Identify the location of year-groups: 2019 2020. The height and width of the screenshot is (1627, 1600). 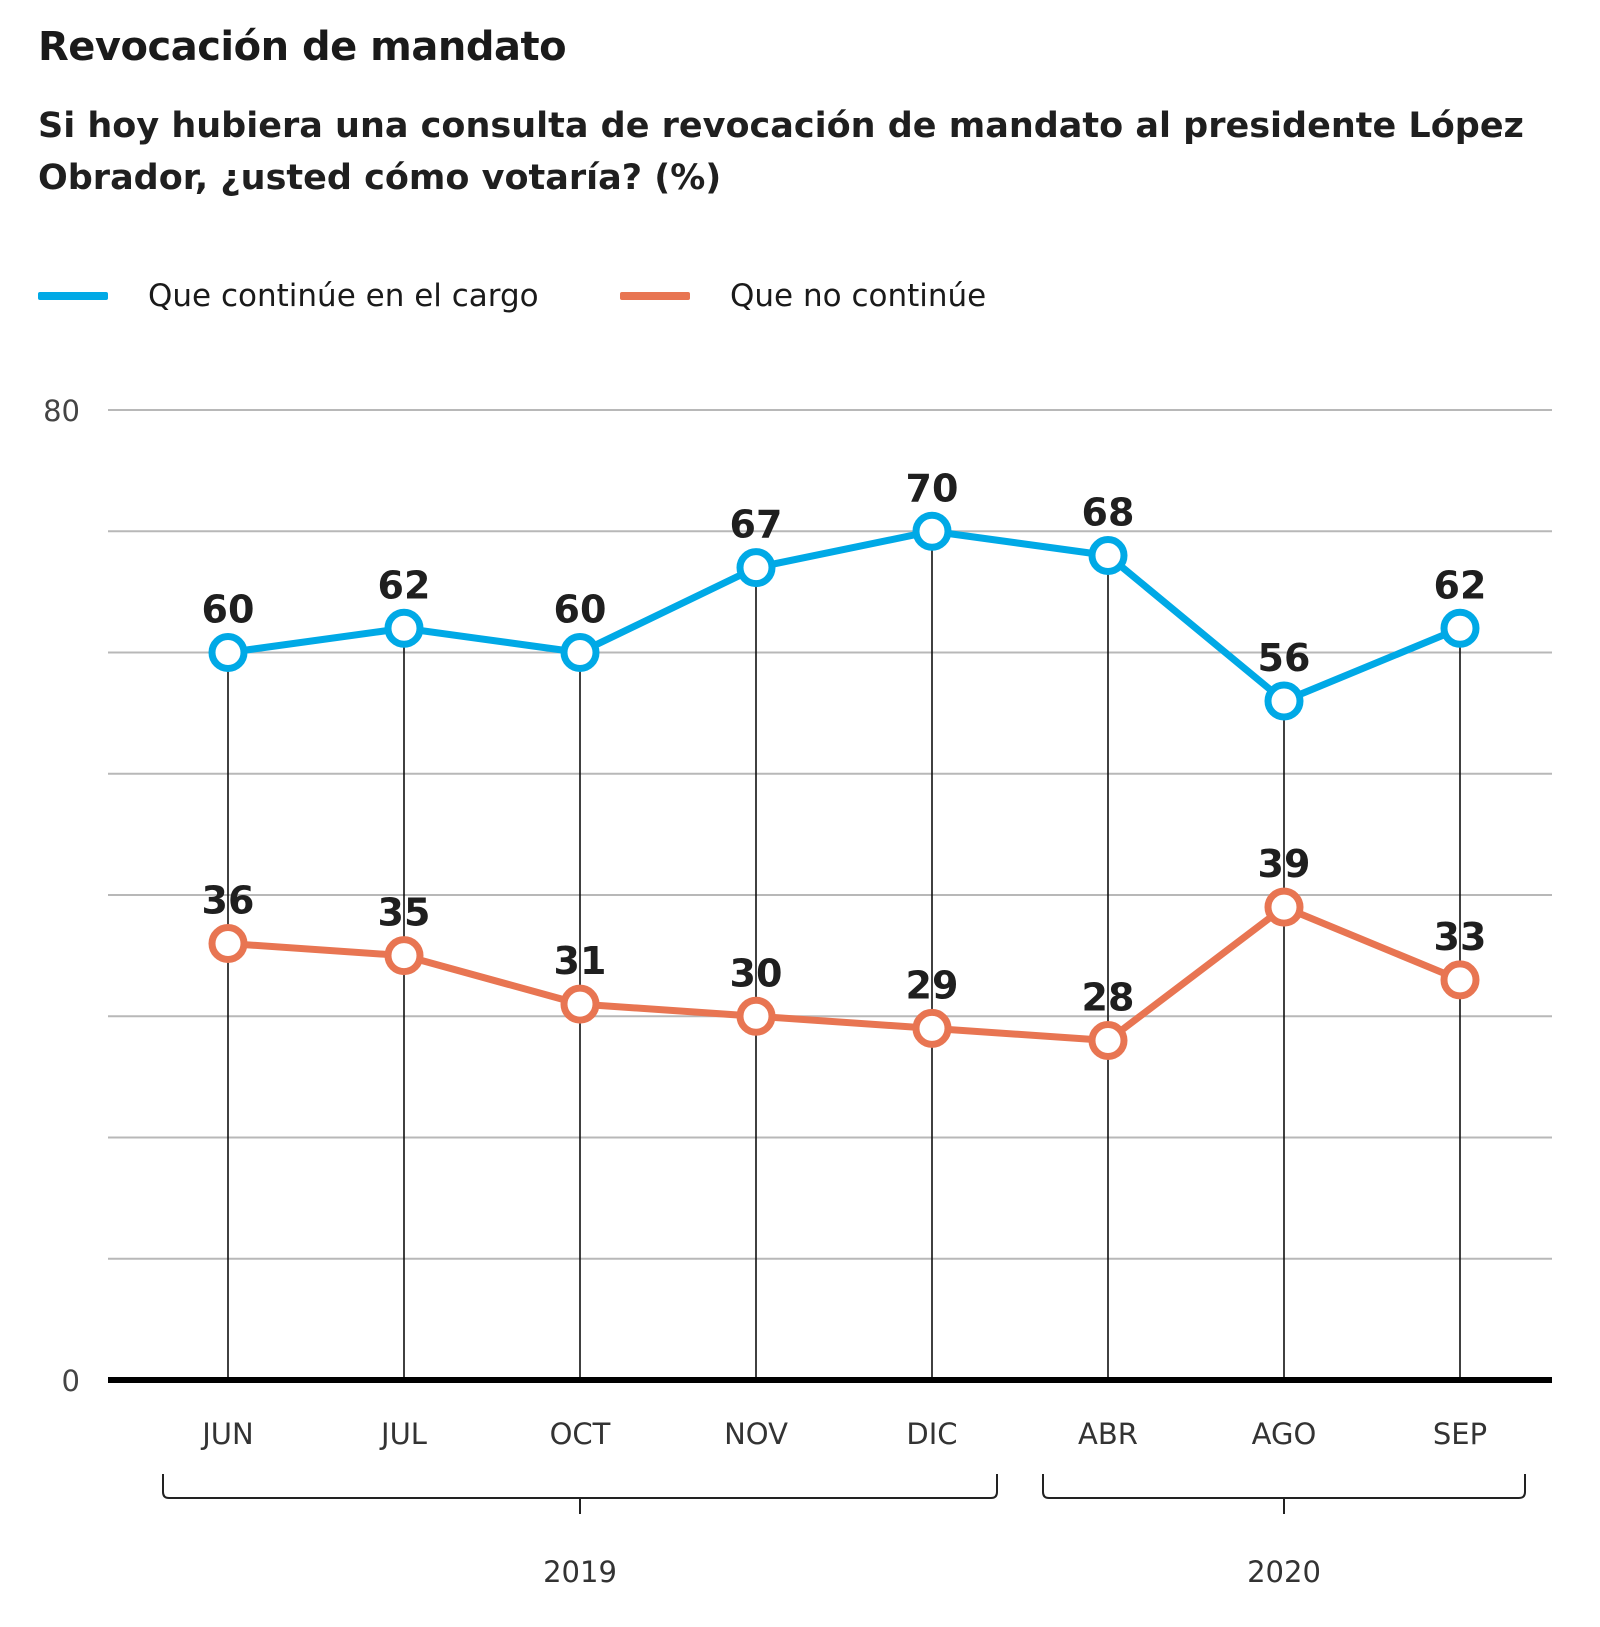
(844, 1531).